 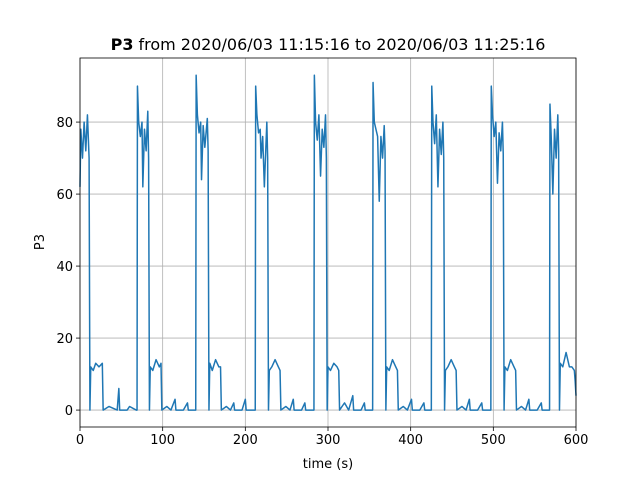 What do you see at coordinates (64, 267) in the screenshot?
I see `y-tick-label: 40` at bounding box center [64, 267].